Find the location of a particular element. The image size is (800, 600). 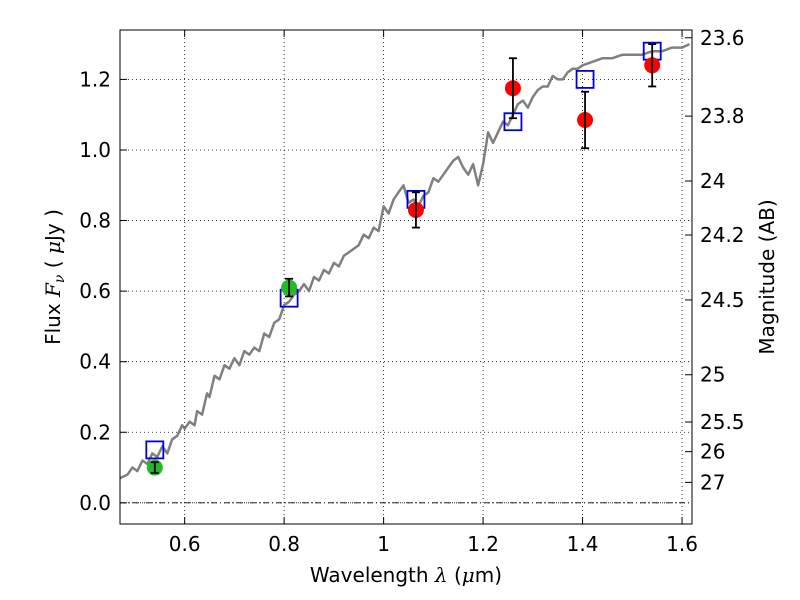

y2-tick-label: 23.6 is located at coordinates (722, 38).